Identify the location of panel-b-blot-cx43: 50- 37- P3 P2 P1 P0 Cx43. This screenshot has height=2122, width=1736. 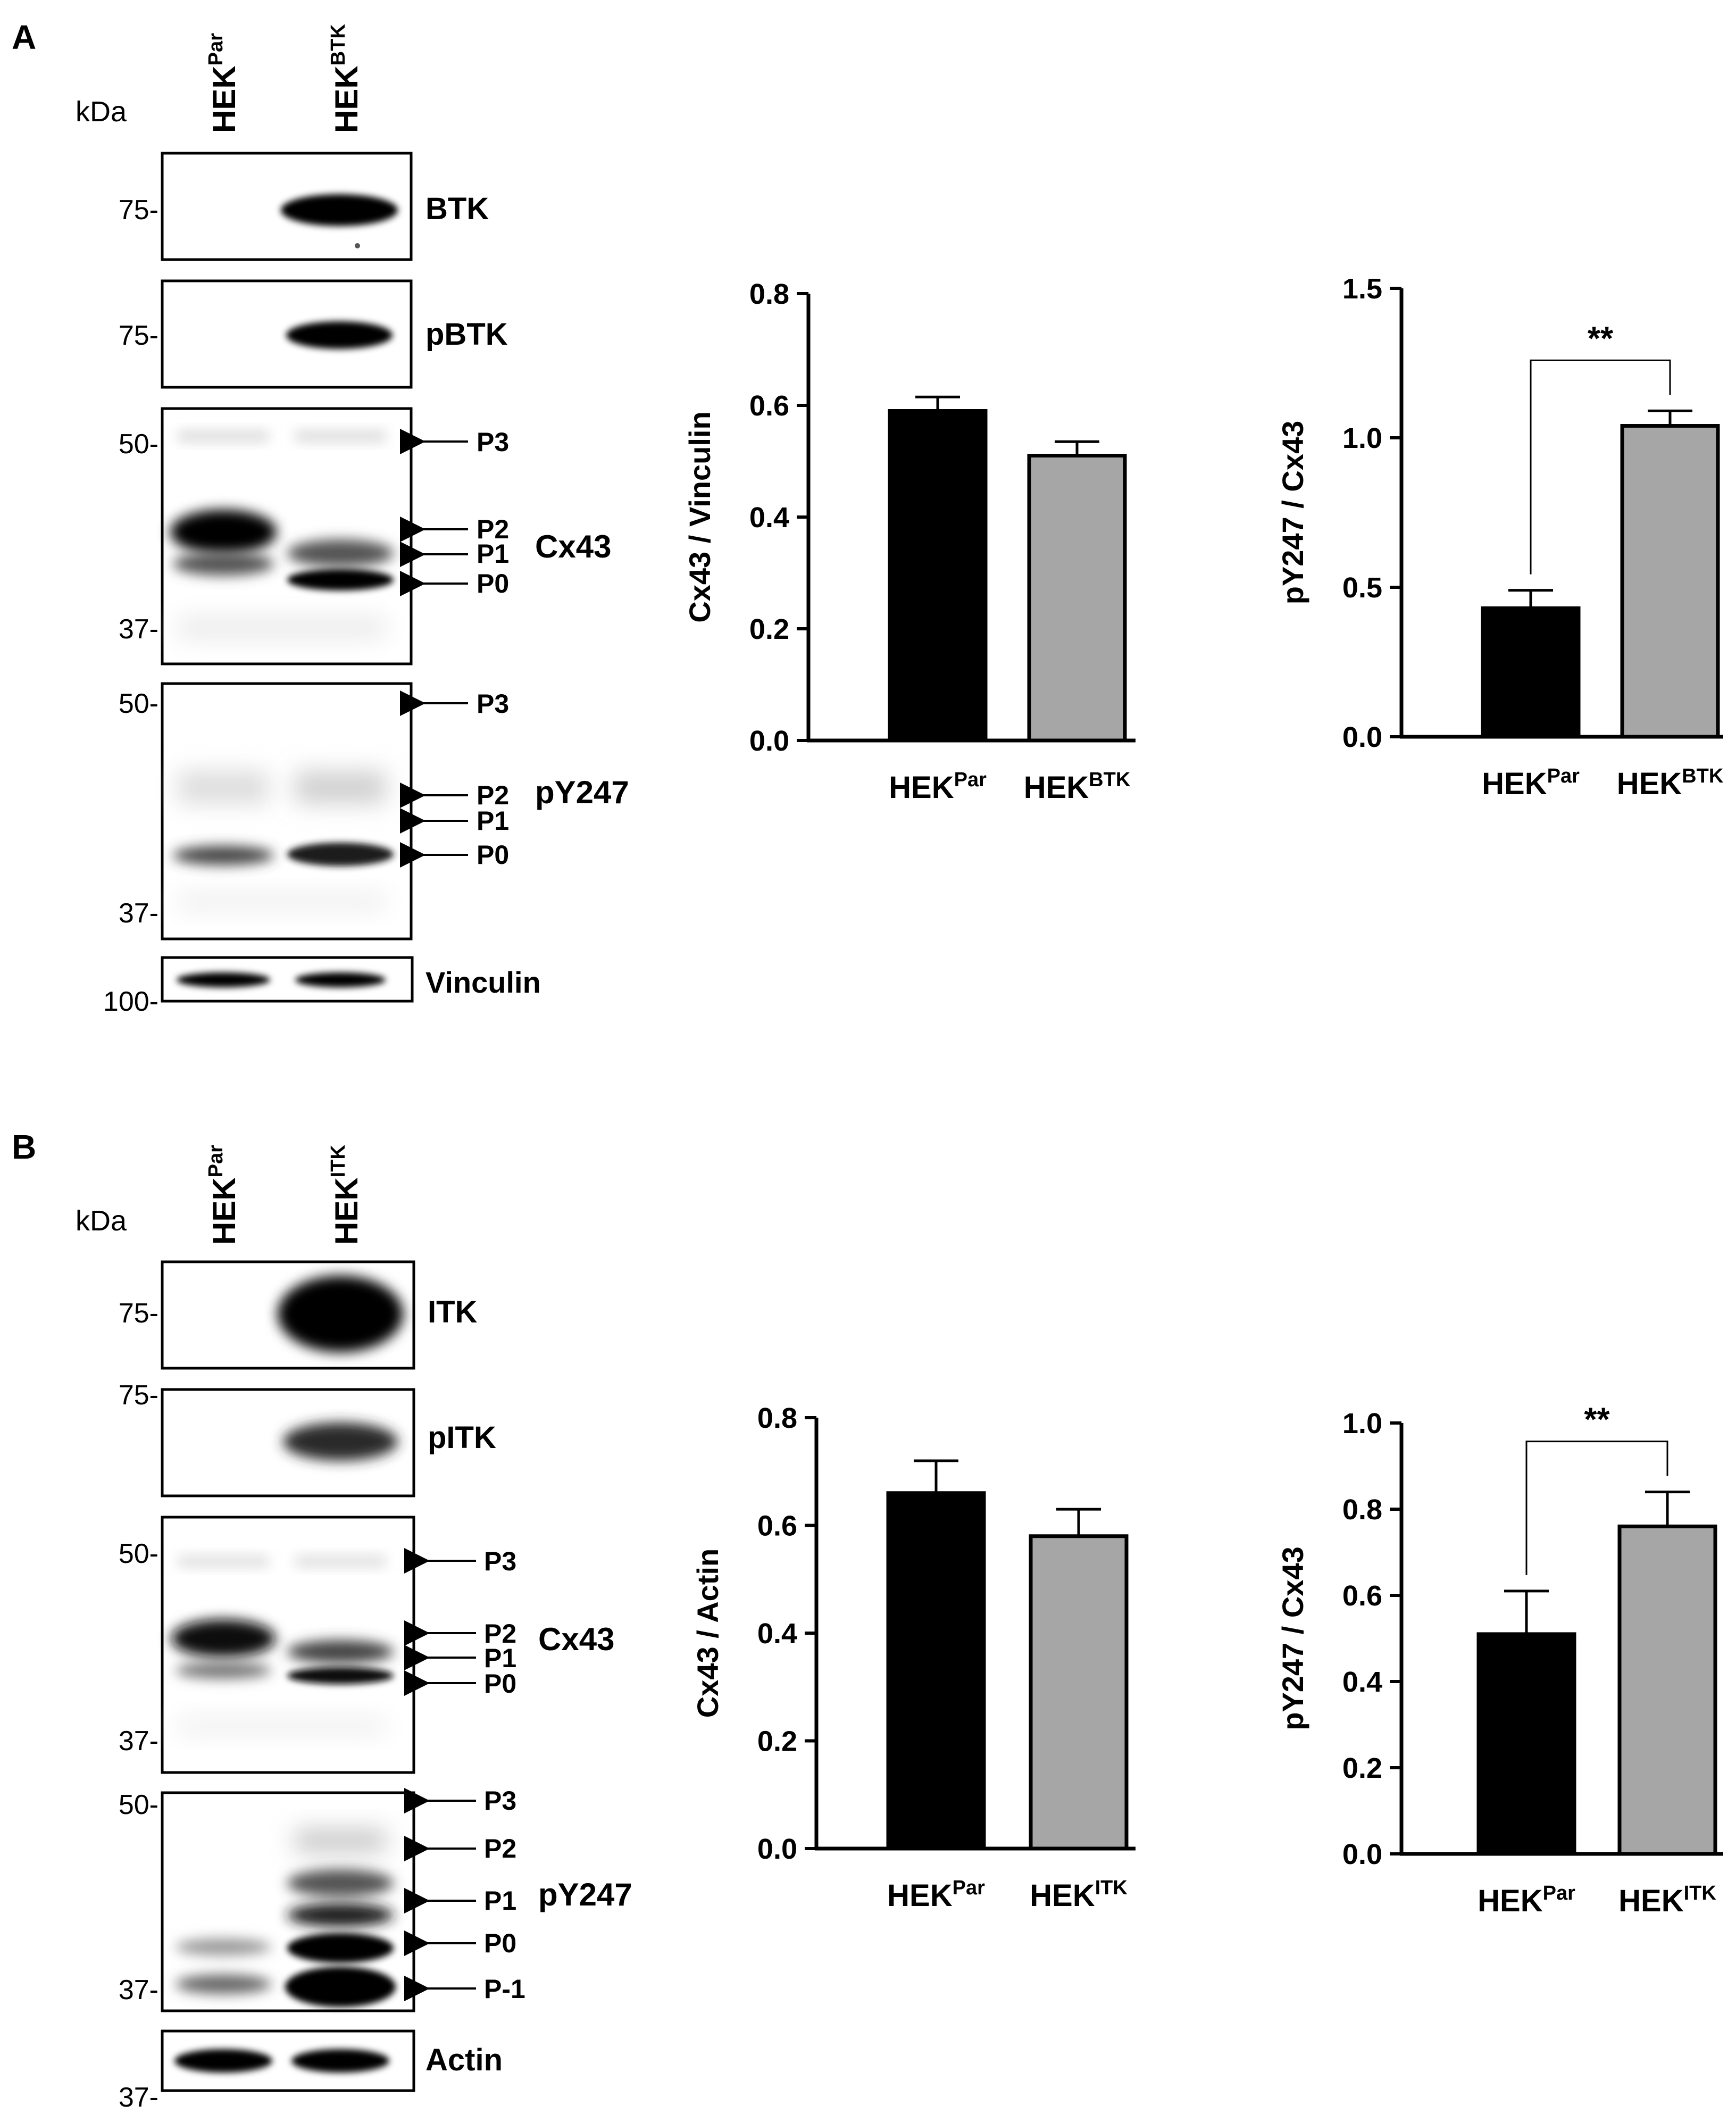
(367, 1645).